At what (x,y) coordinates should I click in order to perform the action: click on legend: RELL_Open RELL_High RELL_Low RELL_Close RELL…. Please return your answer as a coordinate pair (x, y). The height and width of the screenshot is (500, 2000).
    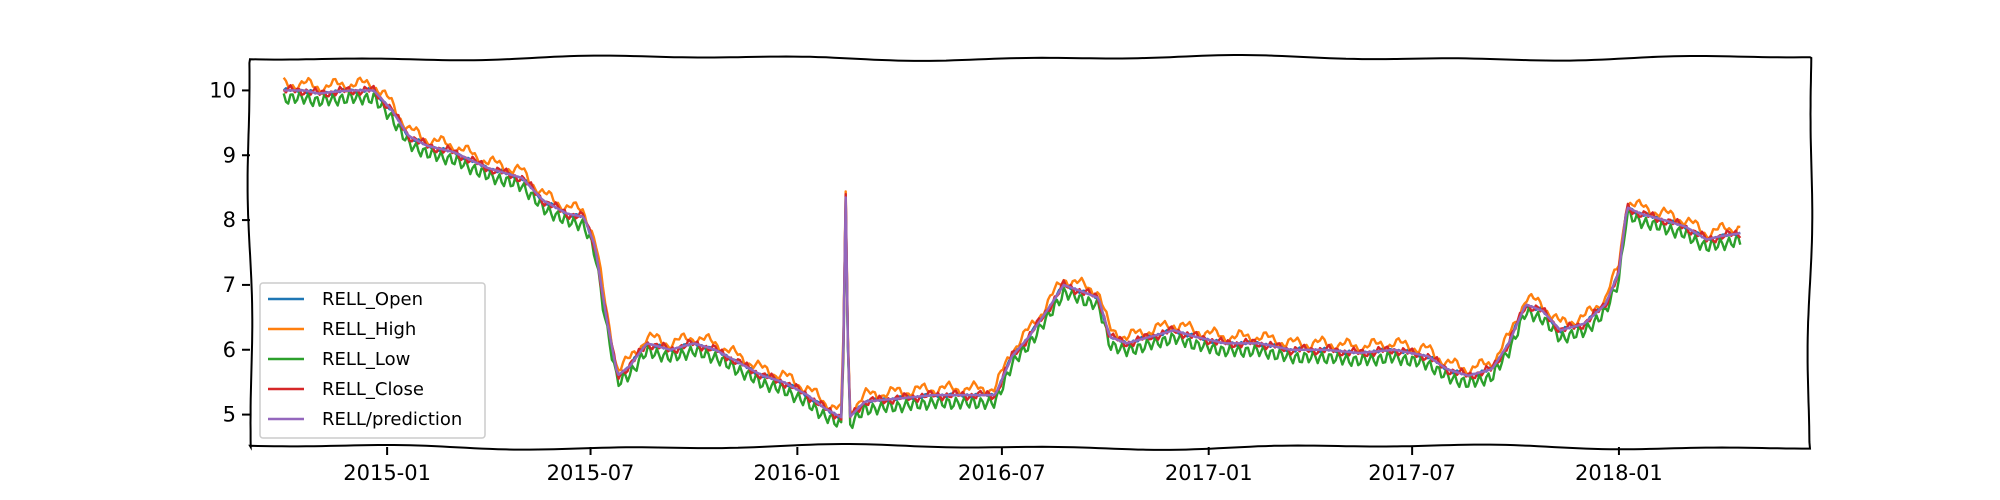
    Looking at the image, I should click on (372, 360).